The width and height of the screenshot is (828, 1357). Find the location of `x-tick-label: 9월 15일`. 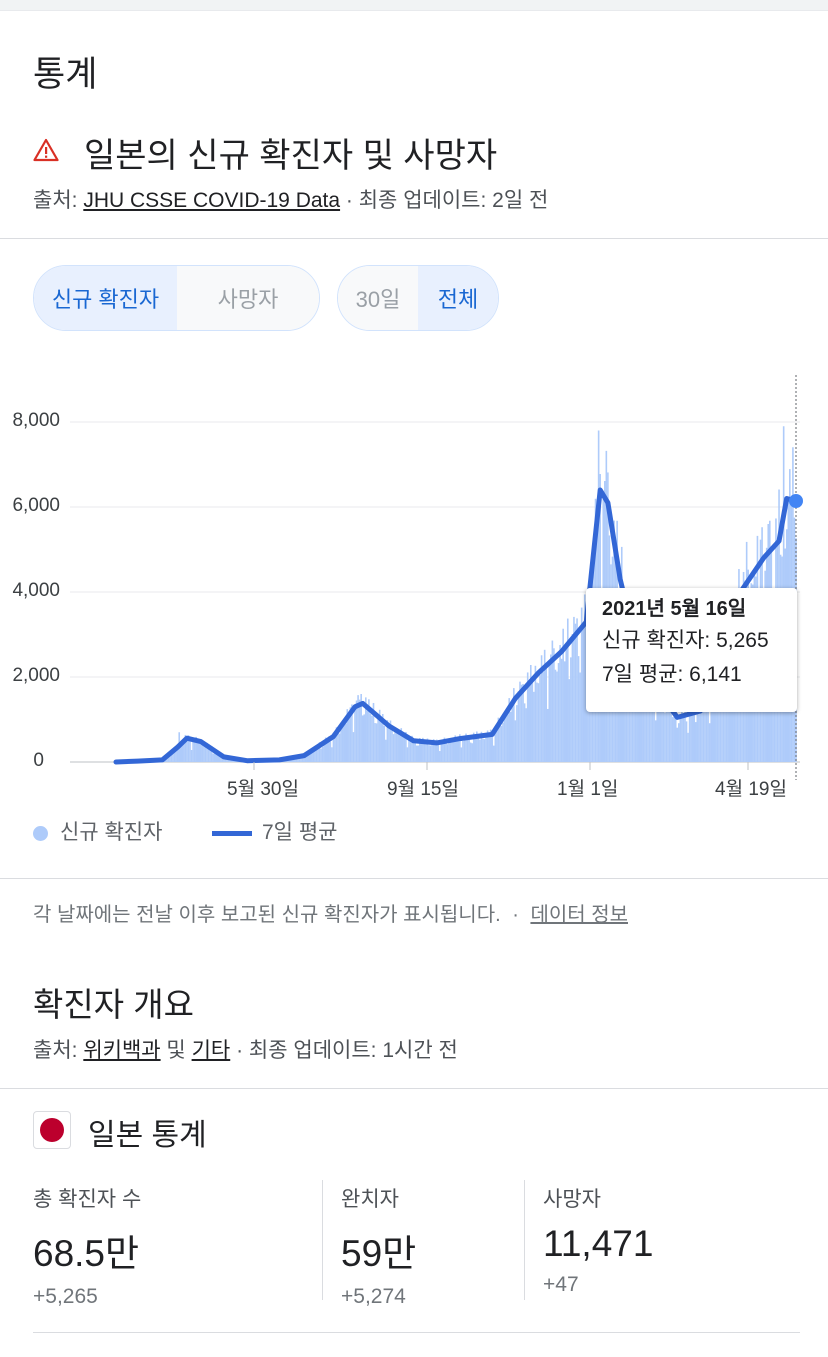

x-tick-label: 9월 15일 is located at coordinates (423, 789).